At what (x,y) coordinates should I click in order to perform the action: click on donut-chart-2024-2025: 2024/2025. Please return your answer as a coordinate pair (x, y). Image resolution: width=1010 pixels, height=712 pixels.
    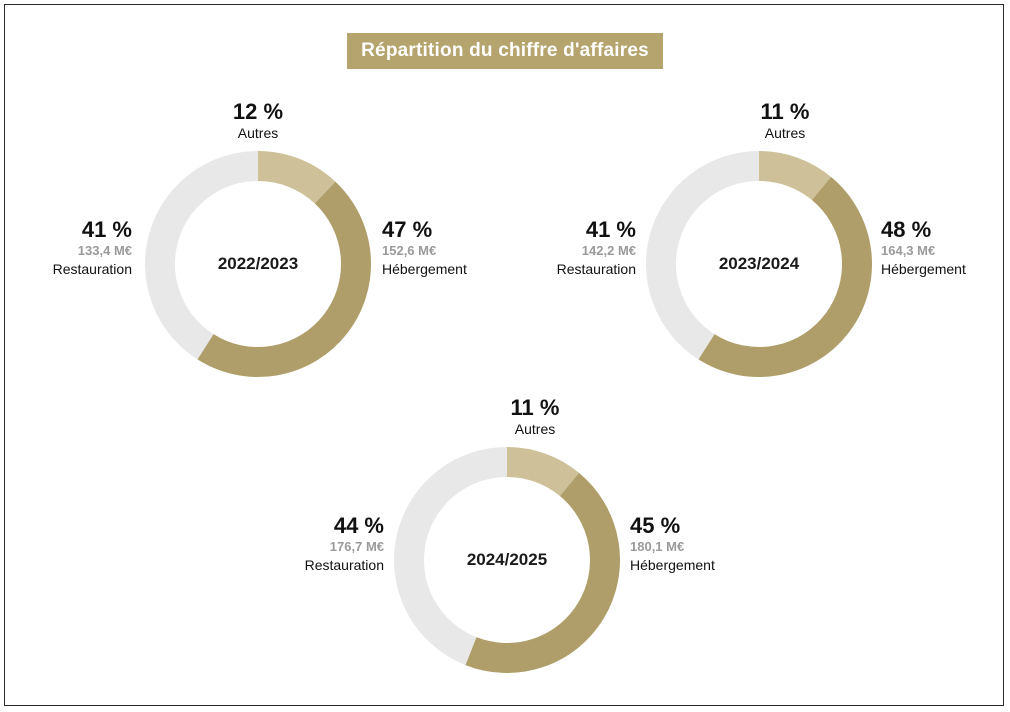
    Looking at the image, I should click on (507, 560).